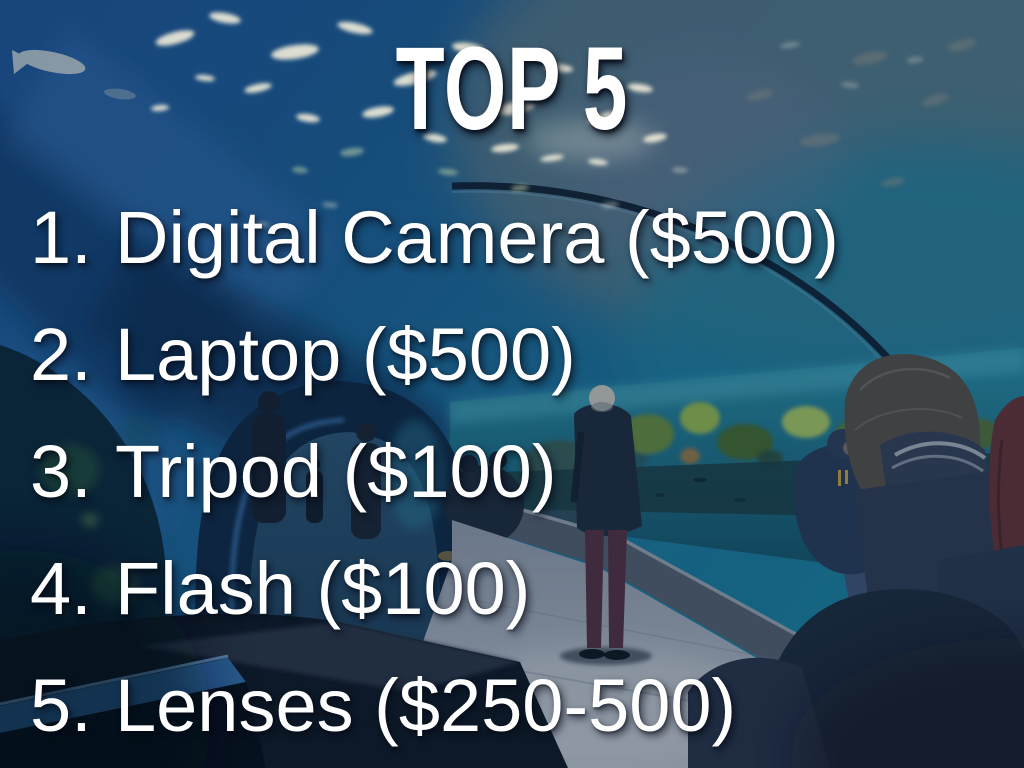 The height and width of the screenshot is (768, 1024). What do you see at coordinates (426, 705) in the screenshot?
I see `list-item-label: Lenses ($250-500)` at bounding box center [426, 705].